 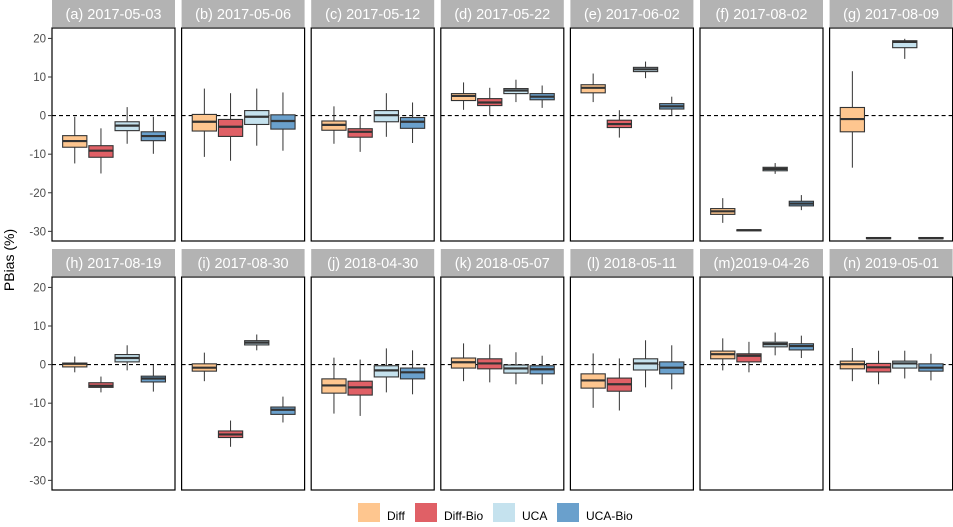 I want to click on facet-panel: (m)2019-04-26, so click(x=761, y=370).